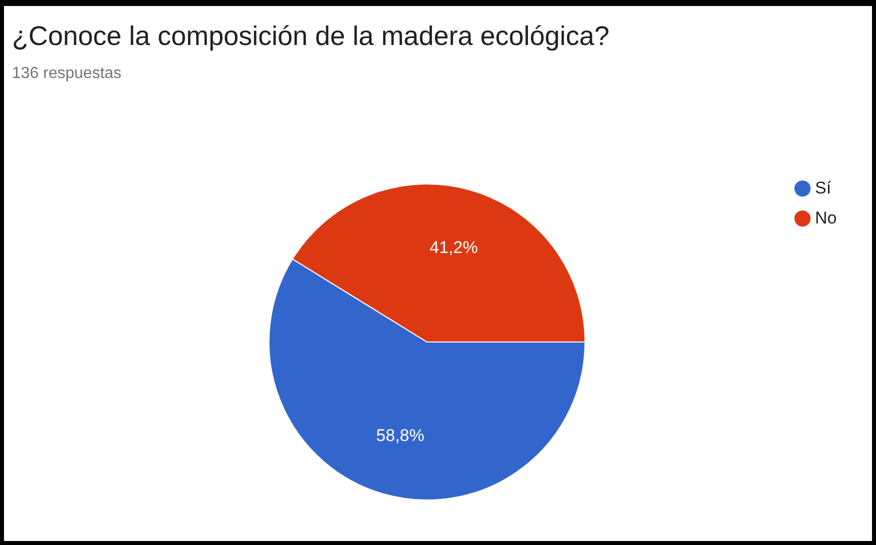  Describe the element at coordinates (67, 73) in the screenshot. I see `text: 136 respuestas` at that location.